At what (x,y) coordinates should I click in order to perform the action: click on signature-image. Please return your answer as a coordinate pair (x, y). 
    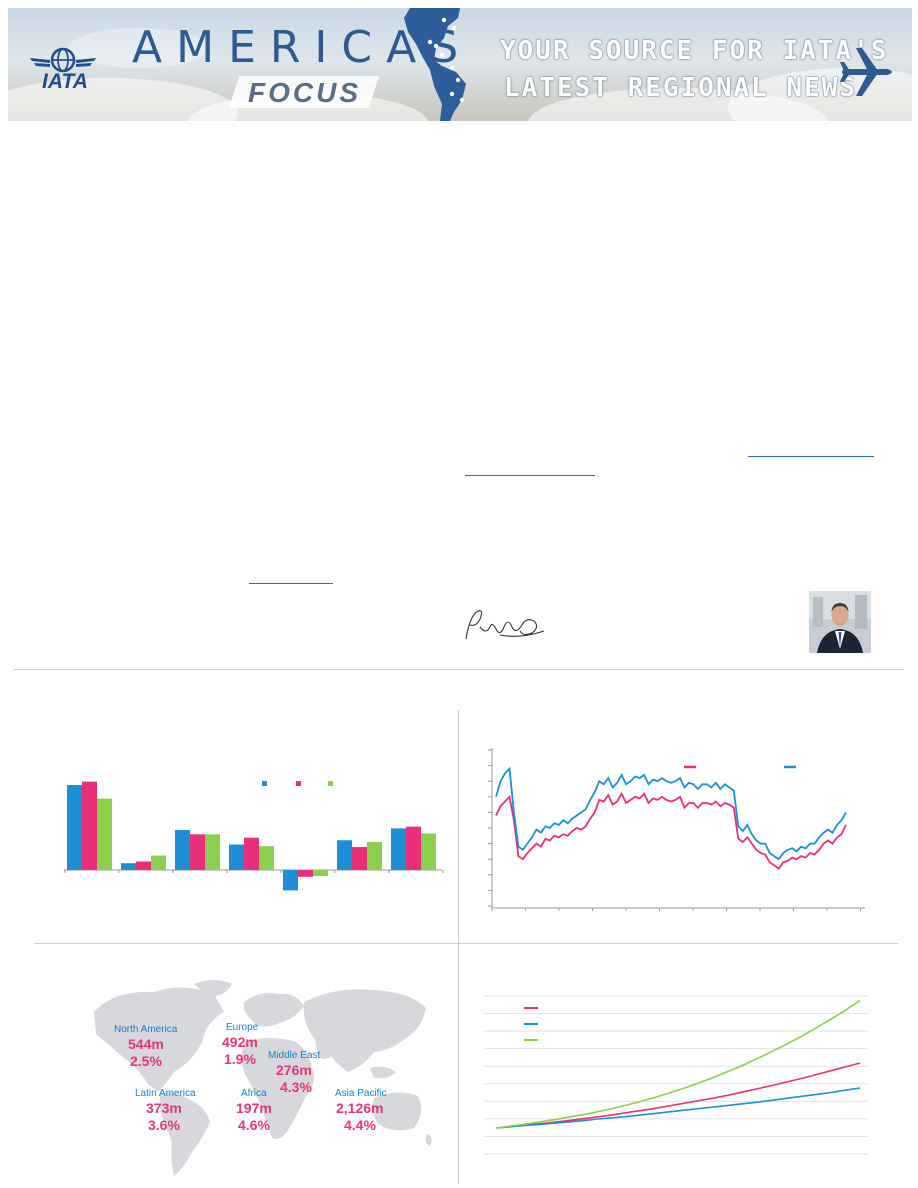
    Looking at the image, I should click on (505, 625).